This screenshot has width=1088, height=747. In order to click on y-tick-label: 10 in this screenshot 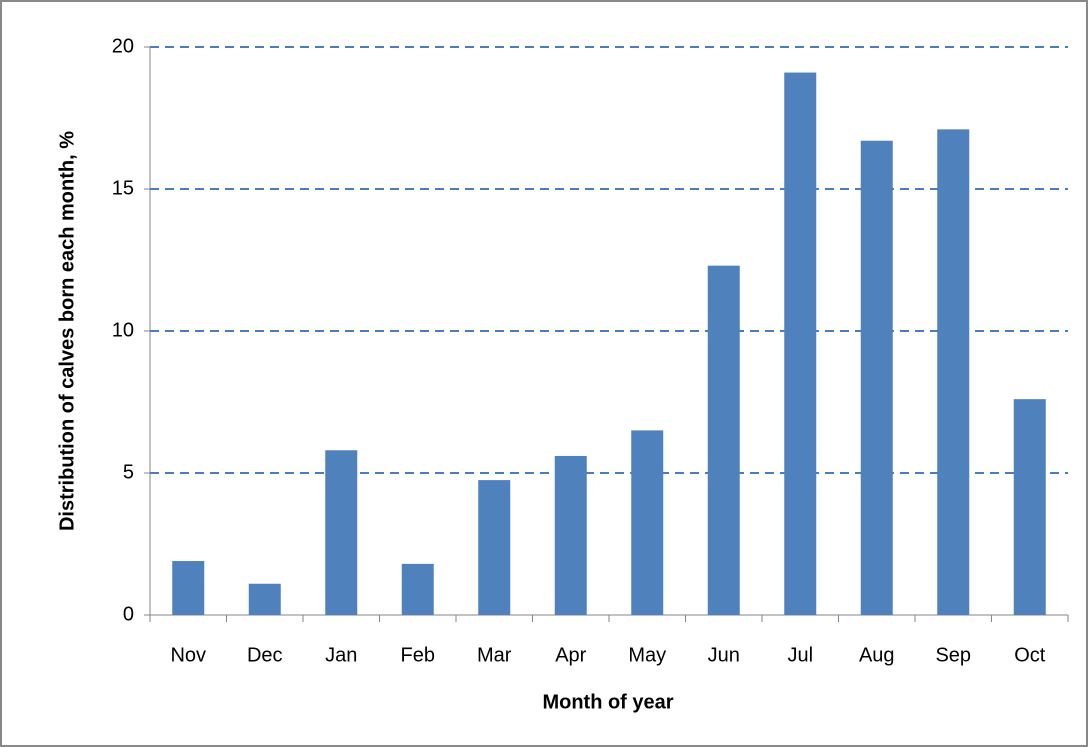, I will do `click(123, 330)`.